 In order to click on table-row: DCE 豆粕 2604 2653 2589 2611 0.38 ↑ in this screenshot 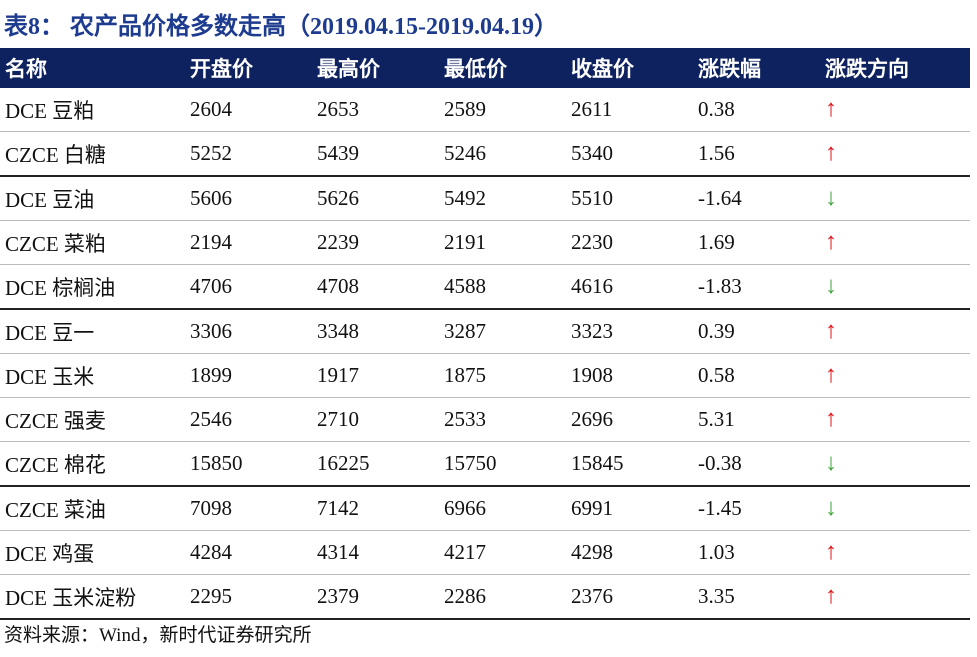, I will do `click(485, 110)`.